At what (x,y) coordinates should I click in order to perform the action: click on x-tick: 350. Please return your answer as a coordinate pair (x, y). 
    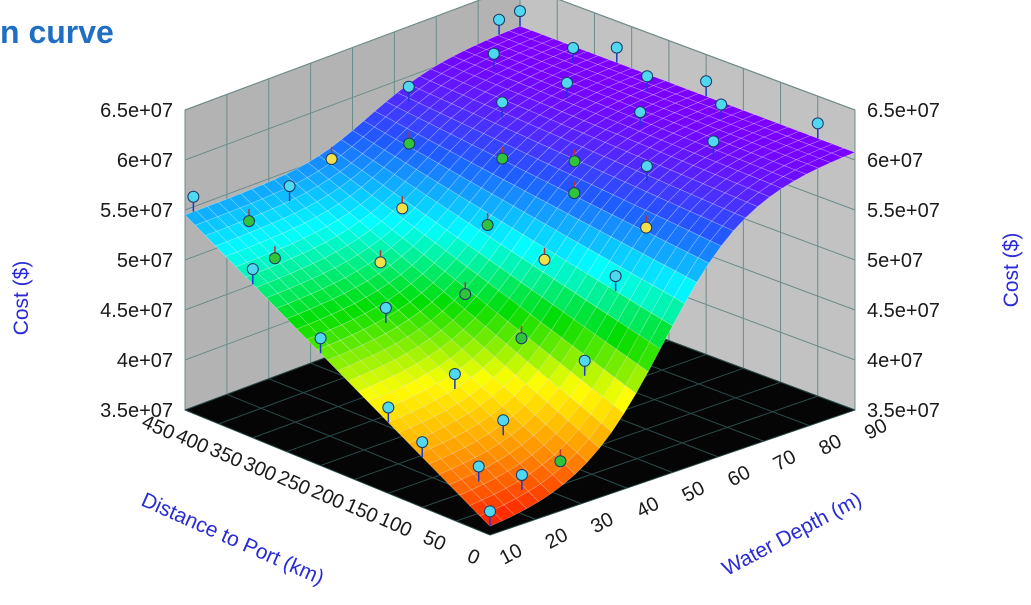
    Looking at the image, I should click on (225, 456).